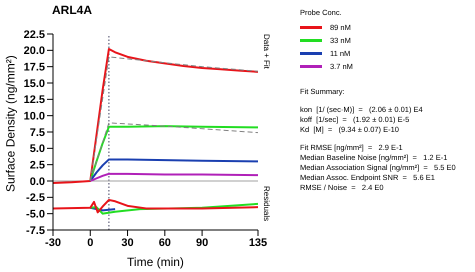 The image size is (475, 272). What do you see at coordinates (266, 52) in the screenshot?
I see `text: Data + Fit` at bounding box center [266, 52].